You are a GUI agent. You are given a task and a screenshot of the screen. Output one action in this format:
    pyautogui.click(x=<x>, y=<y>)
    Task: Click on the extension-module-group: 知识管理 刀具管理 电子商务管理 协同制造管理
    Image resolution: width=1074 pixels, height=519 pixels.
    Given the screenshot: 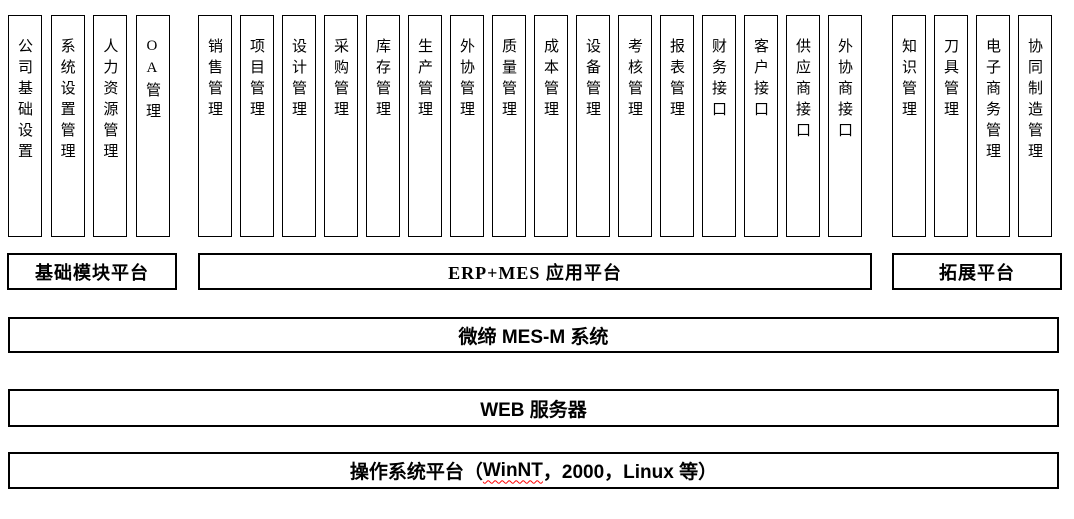 What is the action you would take?
    pyautogui.click(x=972, y=126)
    